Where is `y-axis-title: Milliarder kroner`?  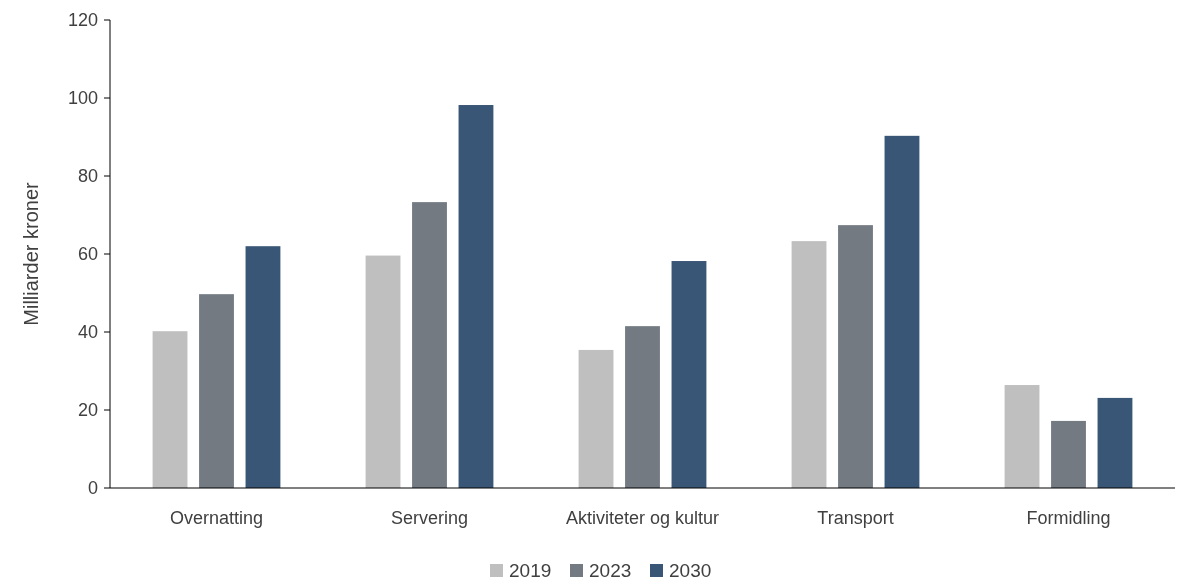
y-axis-title: Milliarder kroner is located at coordinates (31, 253).